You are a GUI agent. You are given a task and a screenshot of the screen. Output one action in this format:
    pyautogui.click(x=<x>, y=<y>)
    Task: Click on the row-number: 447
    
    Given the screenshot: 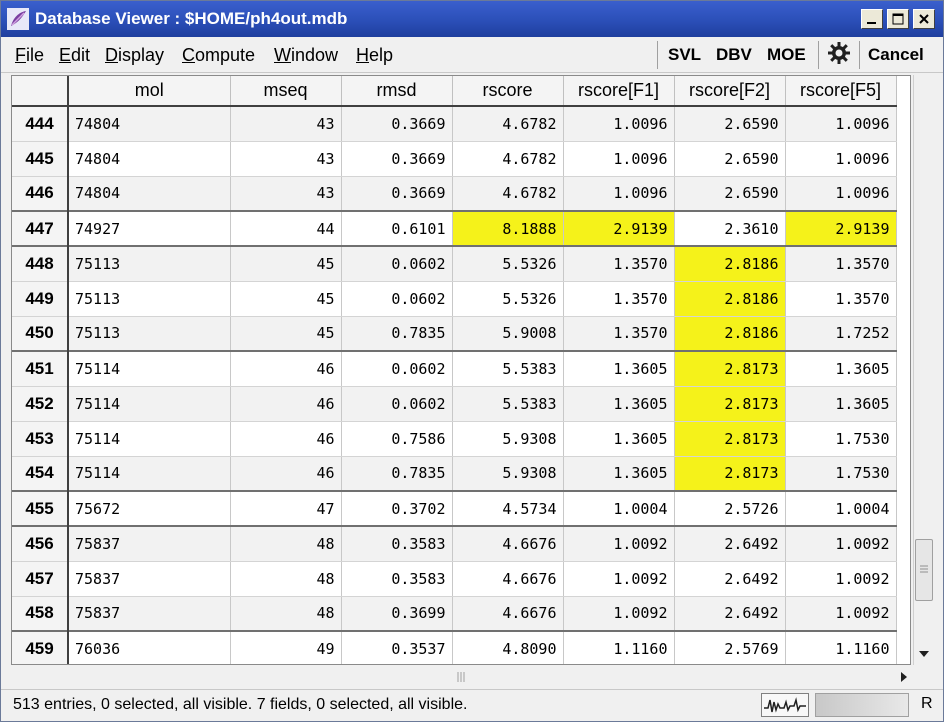 What is the action you would take?
    pyautogui.click(x=40, y=228)
    